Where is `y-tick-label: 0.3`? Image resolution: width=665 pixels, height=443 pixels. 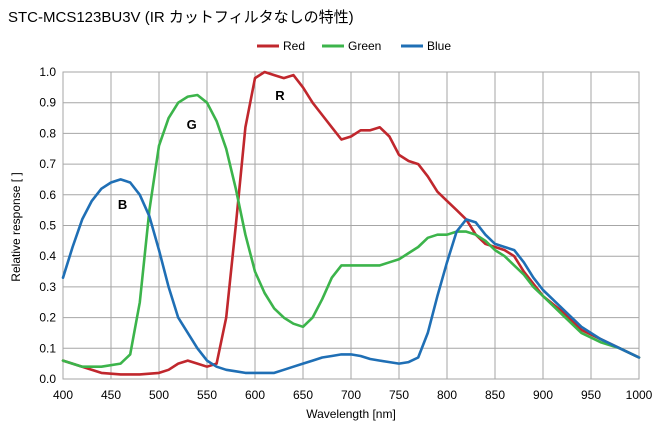 y-tick-label: 0.3 is located at coordinates (47, 287).